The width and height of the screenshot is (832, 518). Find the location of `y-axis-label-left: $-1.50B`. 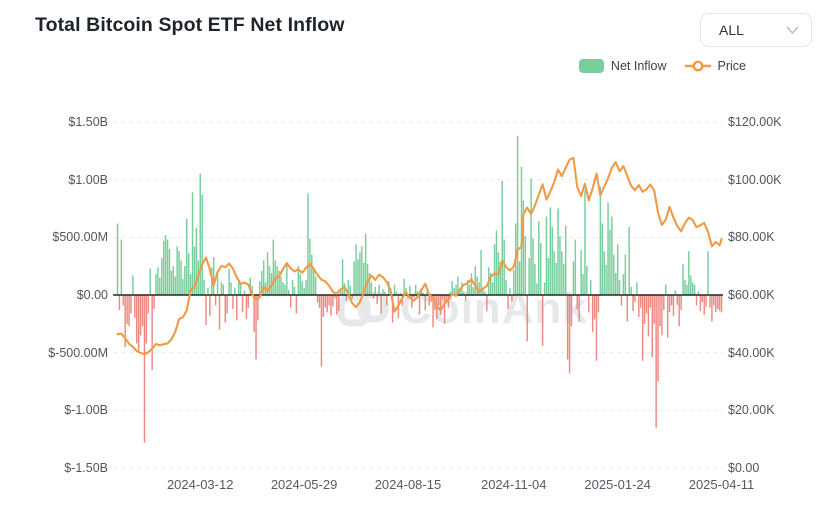

y-axis-label-left: $-1.50B is located at coordinates (86, 468).